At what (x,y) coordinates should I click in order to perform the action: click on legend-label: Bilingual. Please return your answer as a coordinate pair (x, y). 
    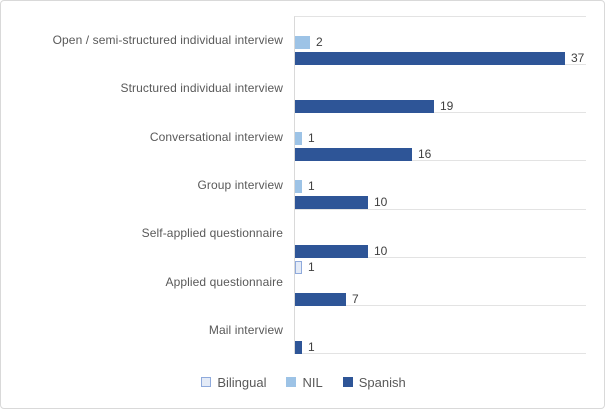
    Looking at the image, I should click on (242, 382).